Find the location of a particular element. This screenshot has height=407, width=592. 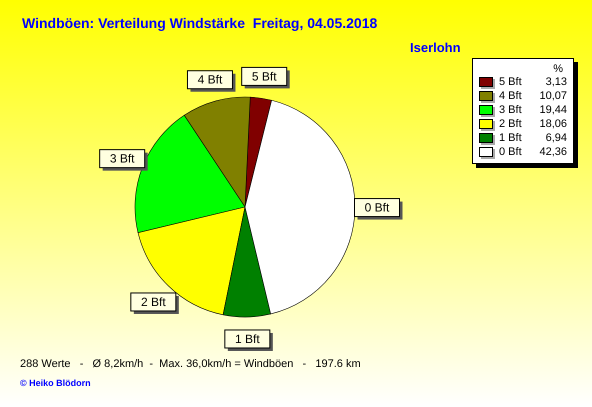

text: 288 Werte - Ø 8,2km/h - Max. 36,0km/h = Windböen - 197.6 km is located at coordinates (190, 364).